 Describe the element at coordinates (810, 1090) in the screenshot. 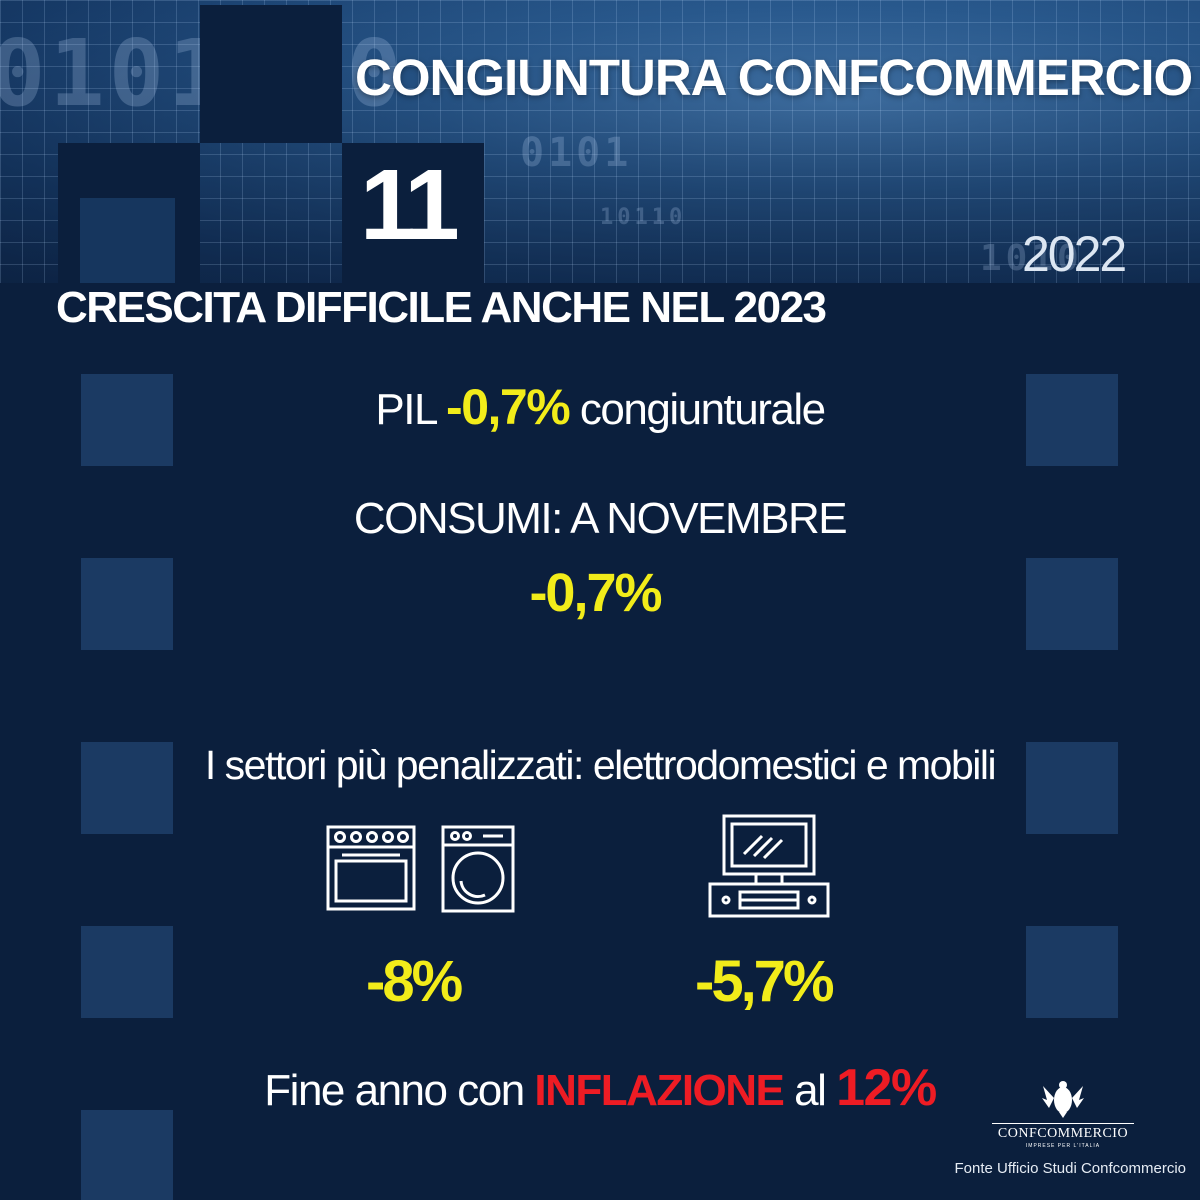

I see `inflation-middle: al` at that location.